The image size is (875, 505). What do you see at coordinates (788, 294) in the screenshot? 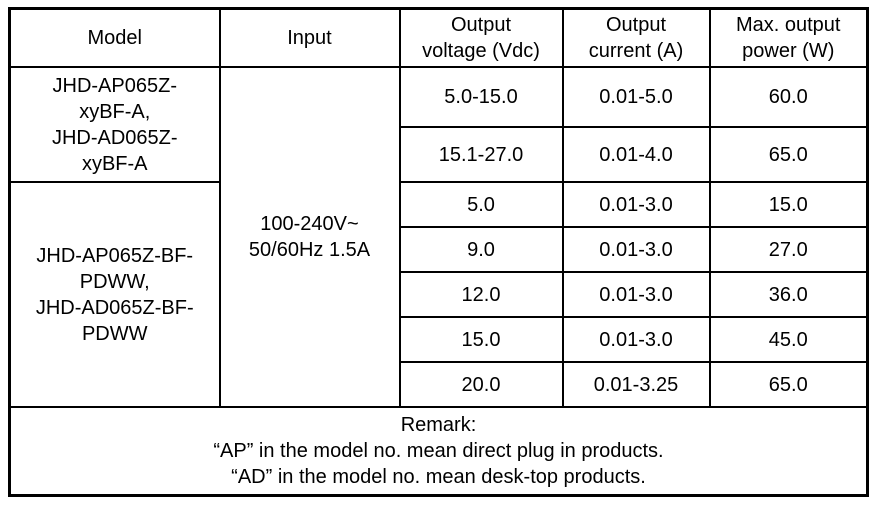
I see `power-cell: 36.0` at bounding box center [788, 294].